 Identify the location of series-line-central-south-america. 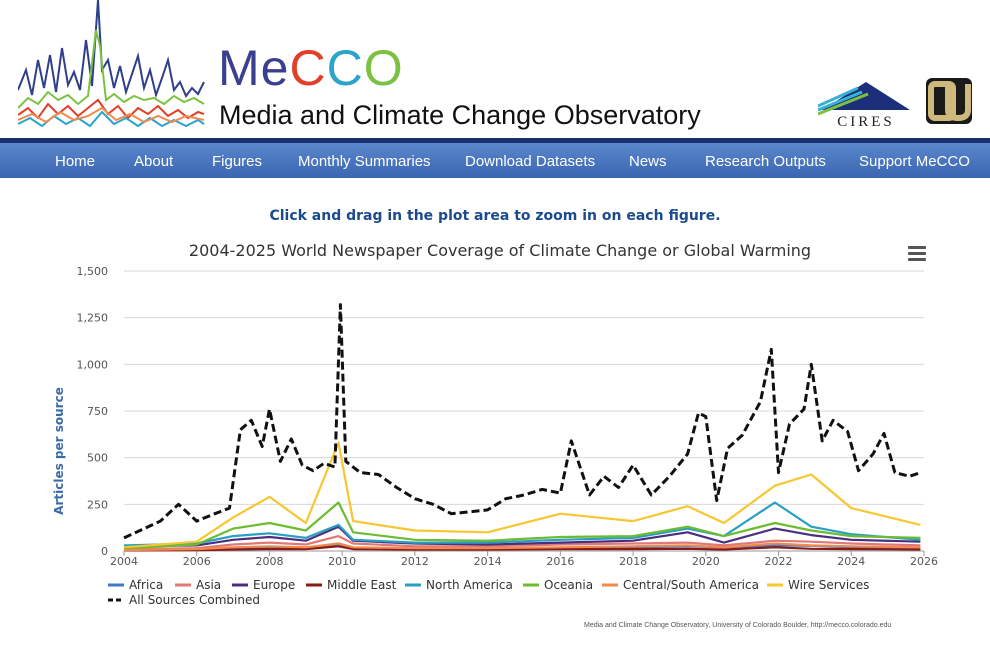
(522, 547).